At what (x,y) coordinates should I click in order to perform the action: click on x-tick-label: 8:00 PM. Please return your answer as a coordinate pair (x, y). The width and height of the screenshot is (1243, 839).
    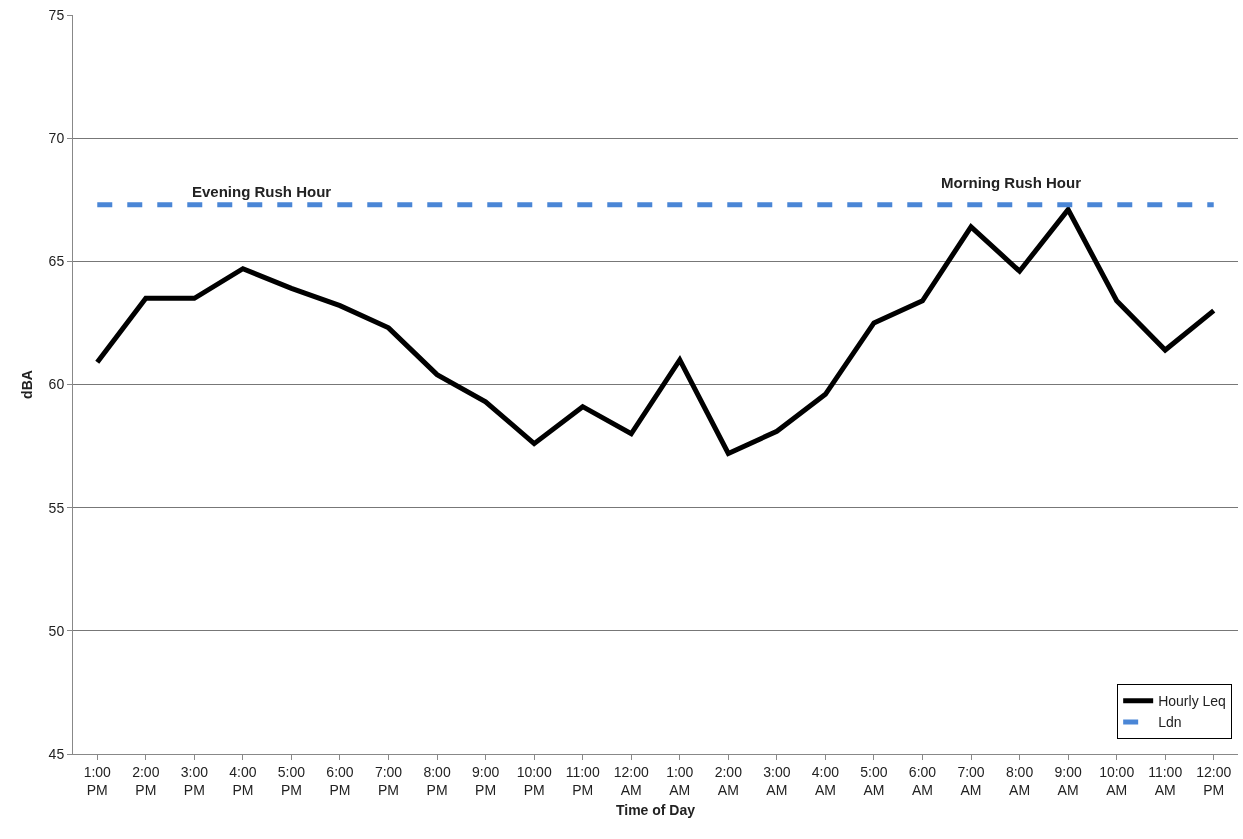
    Looking at the image, I should click on (437, 780).